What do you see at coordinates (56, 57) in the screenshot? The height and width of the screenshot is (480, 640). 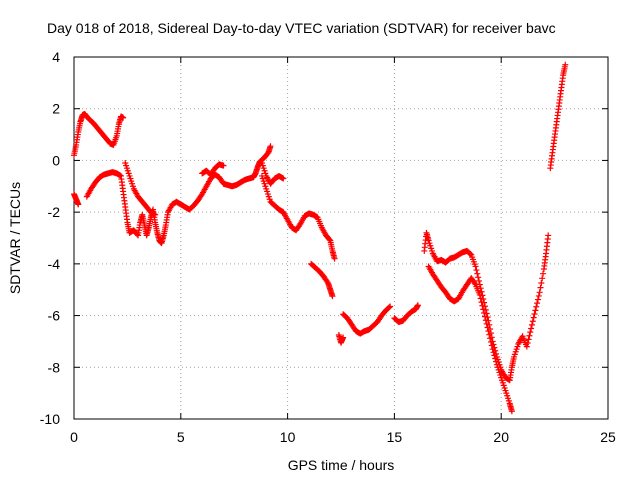 I see `y-tick-label: 4` at bounding box center [56, 57].